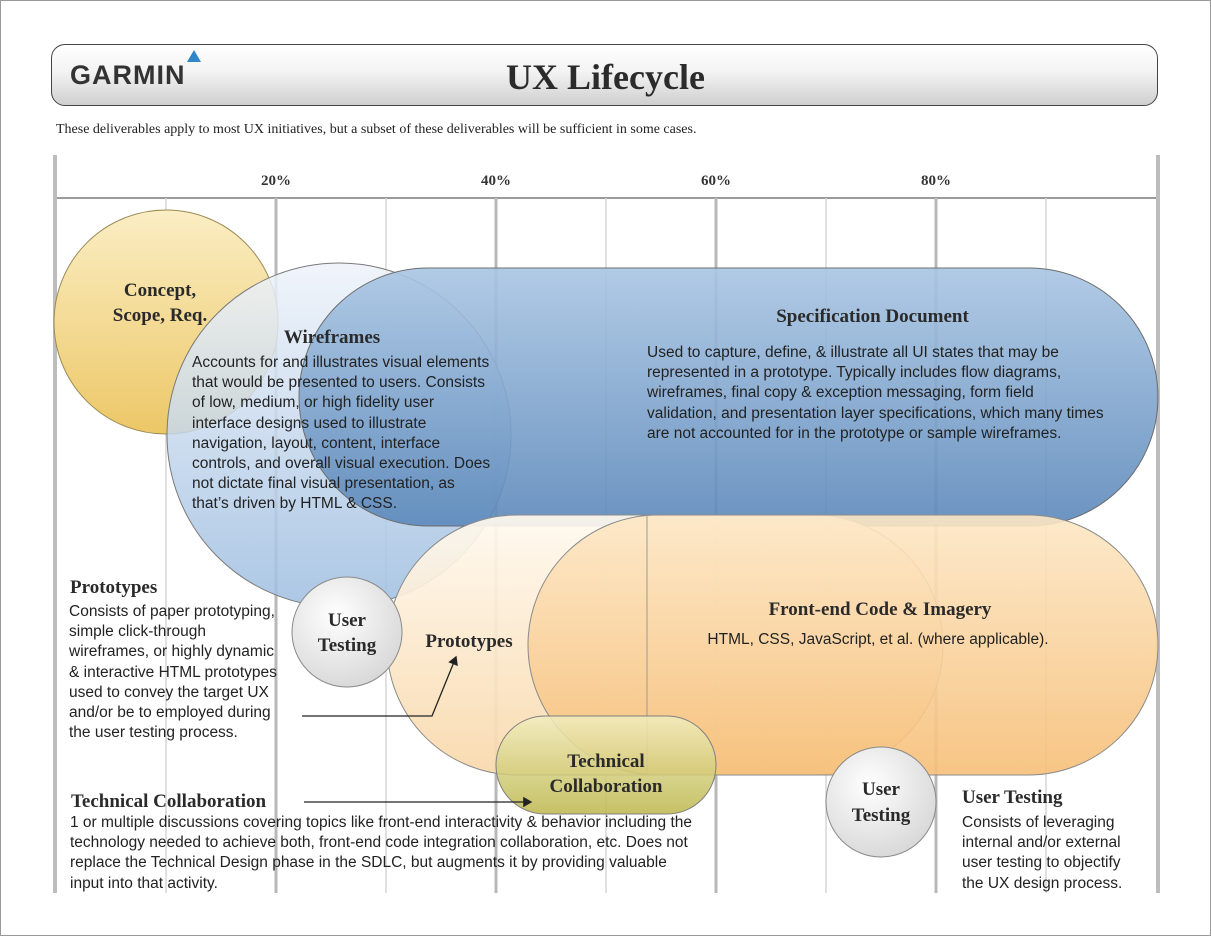  I want to click on specification-title: Specification Document, so click(872, 316).